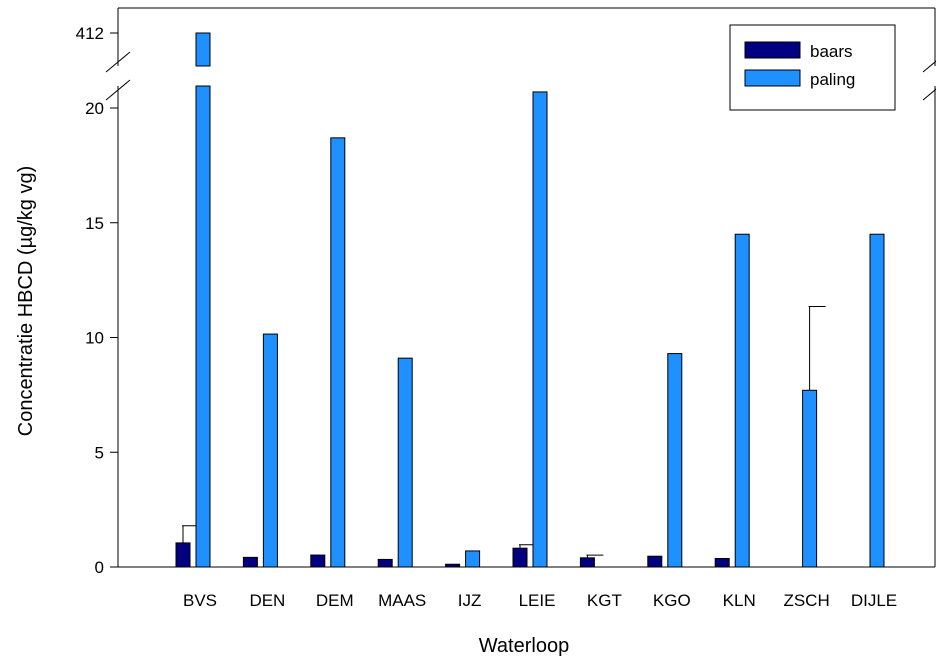  I want to click on x-tick-label: MAAS, so click(402, 600).